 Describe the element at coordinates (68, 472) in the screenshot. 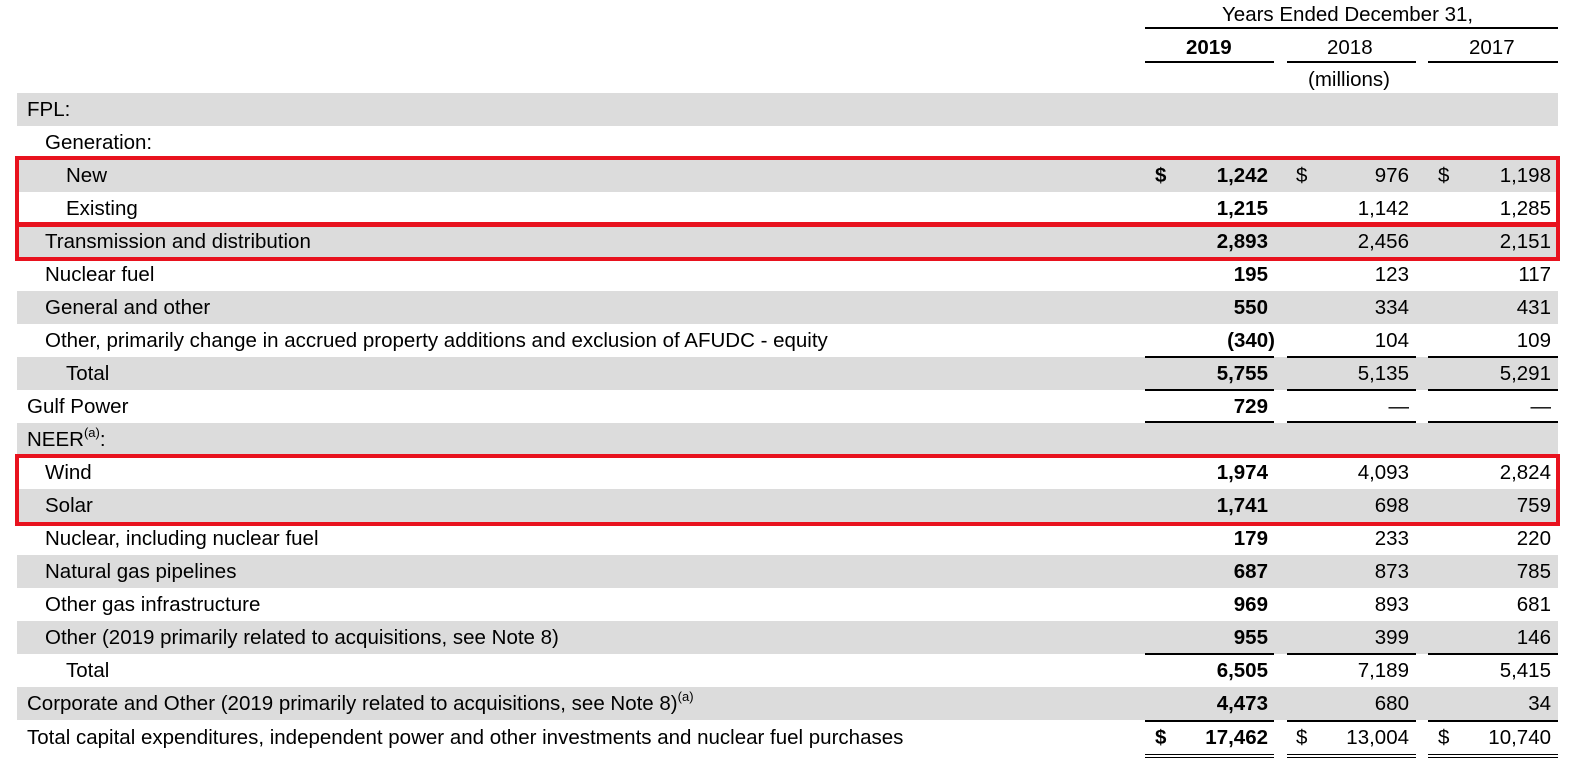

I see `row-label: Wind` at that location.